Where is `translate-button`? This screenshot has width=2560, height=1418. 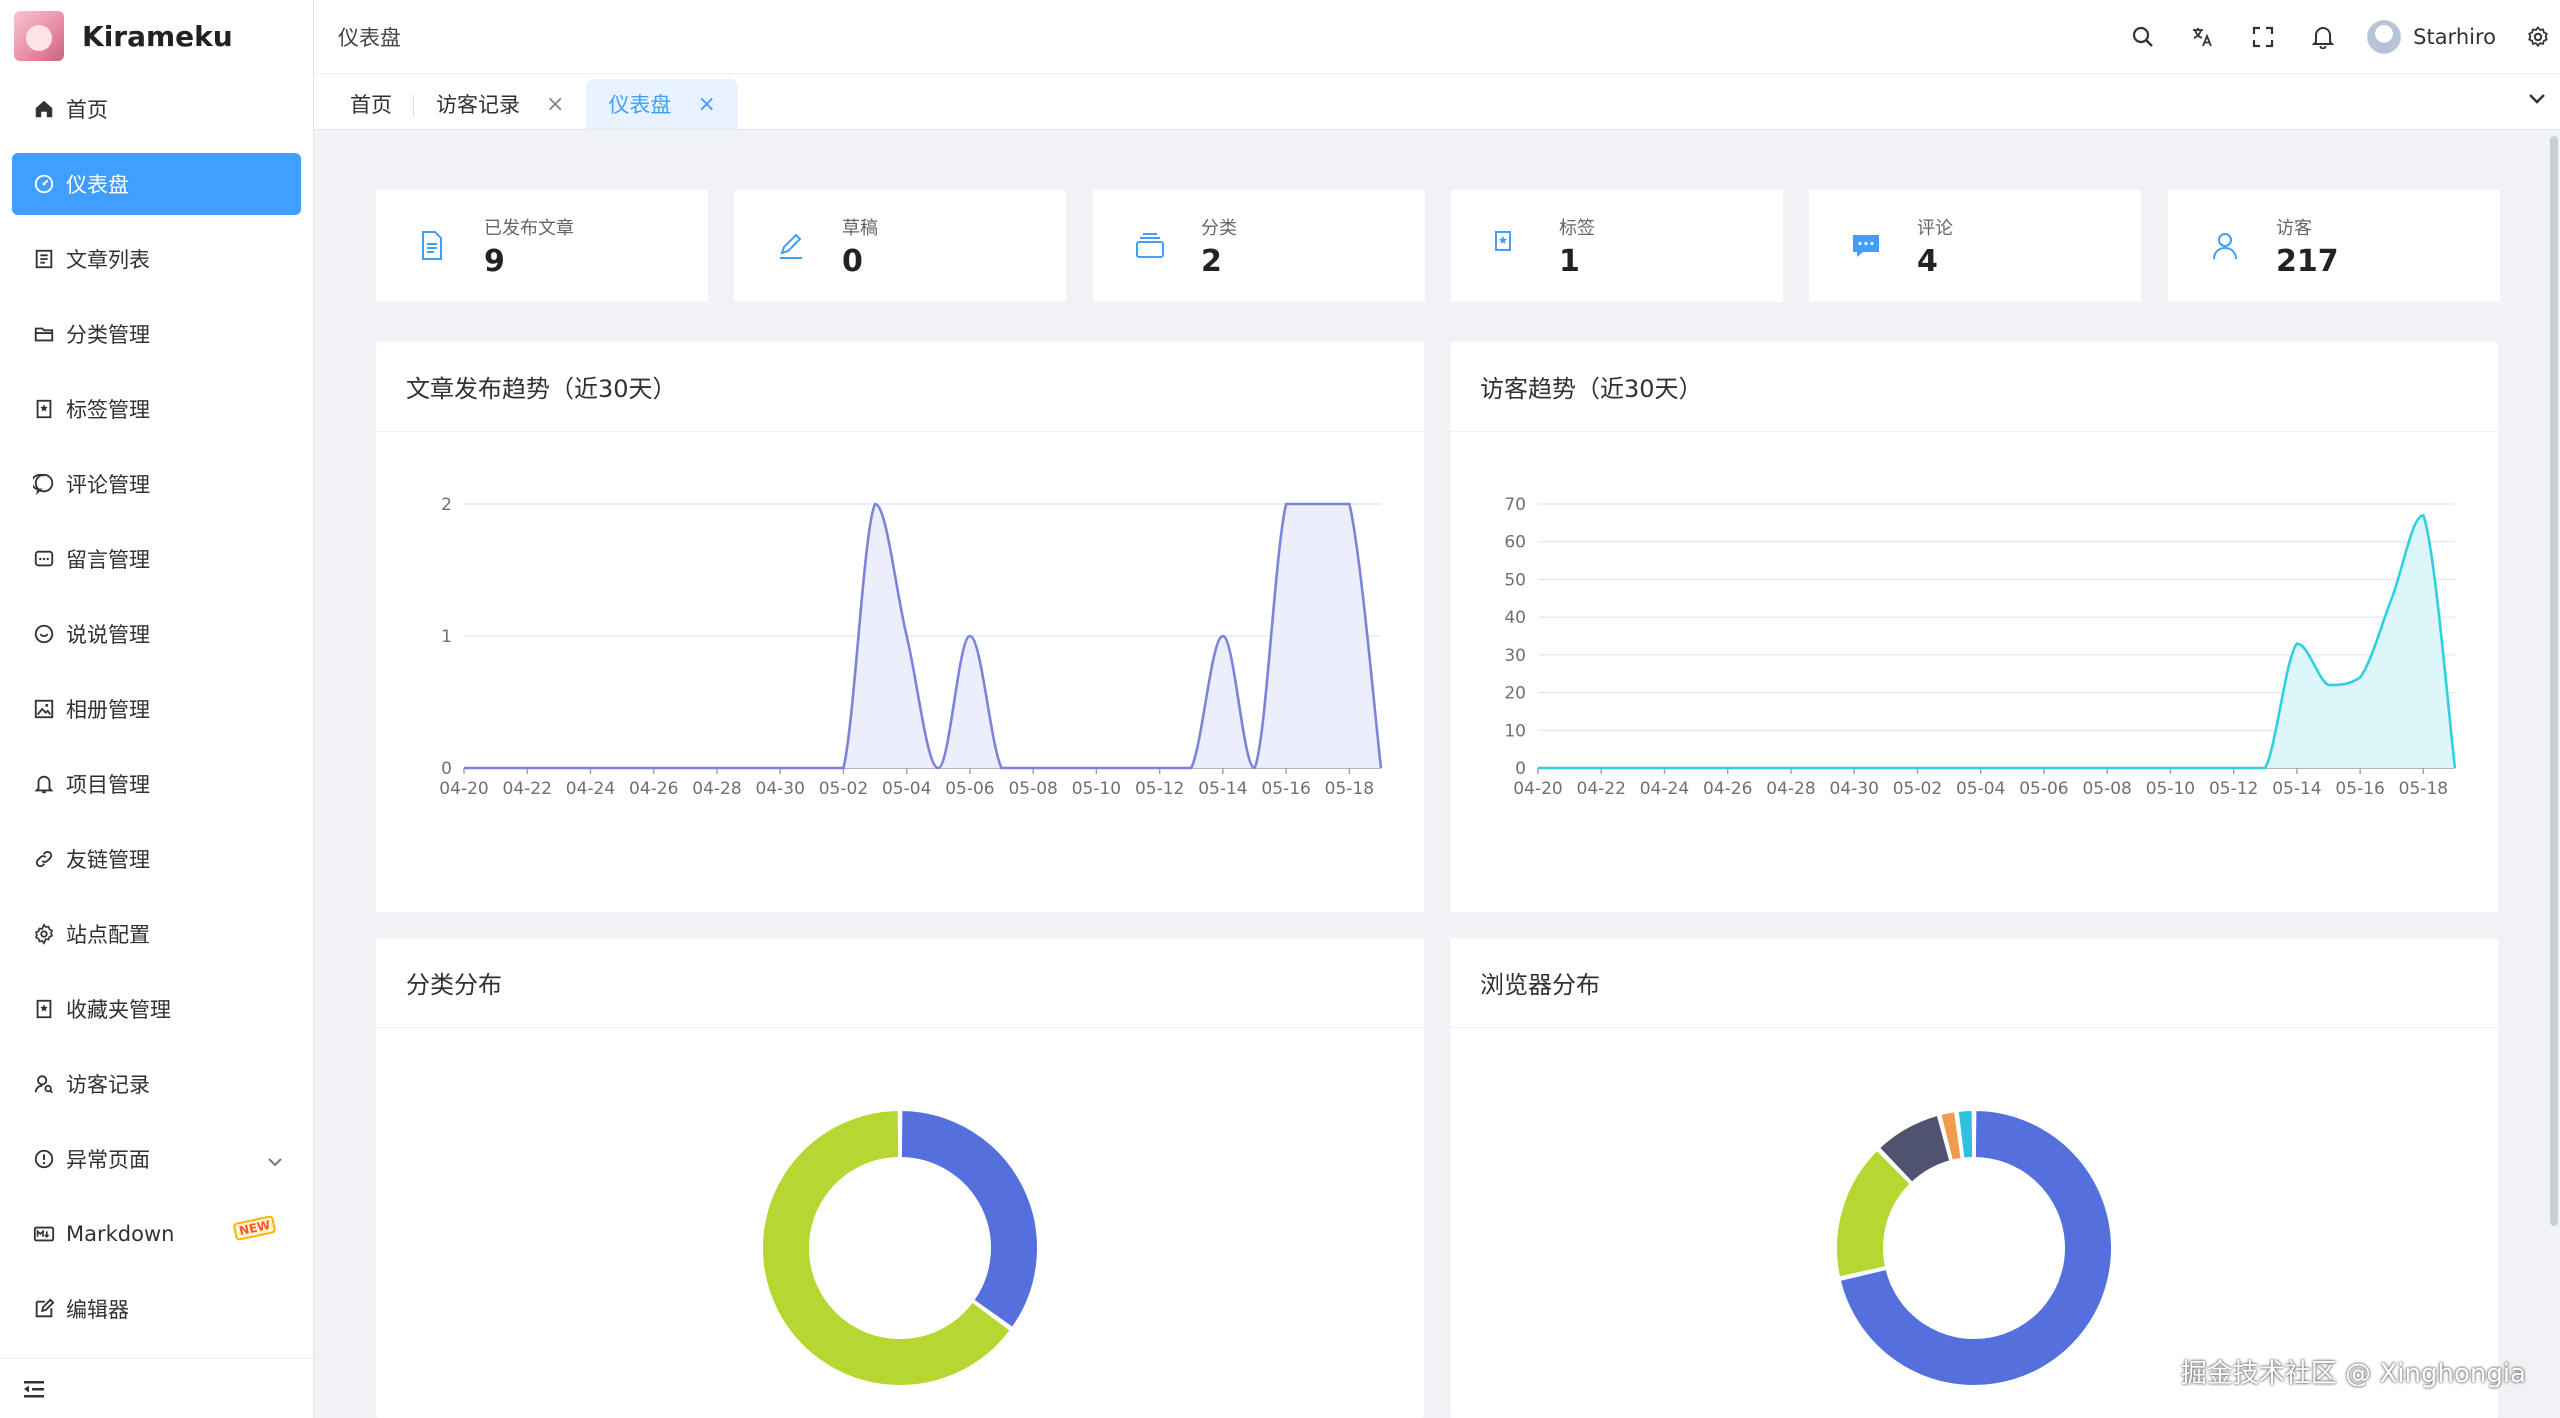
translate-button is located at coordinates (2203, 37).